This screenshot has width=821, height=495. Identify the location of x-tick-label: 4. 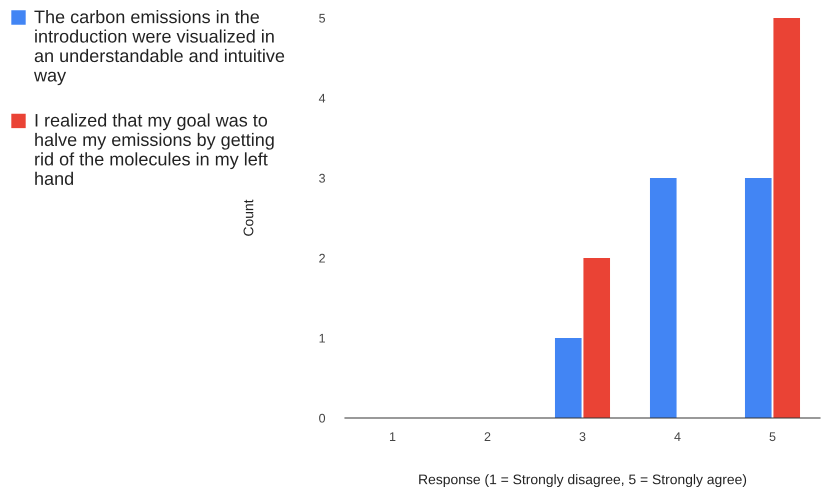
(677, 436).